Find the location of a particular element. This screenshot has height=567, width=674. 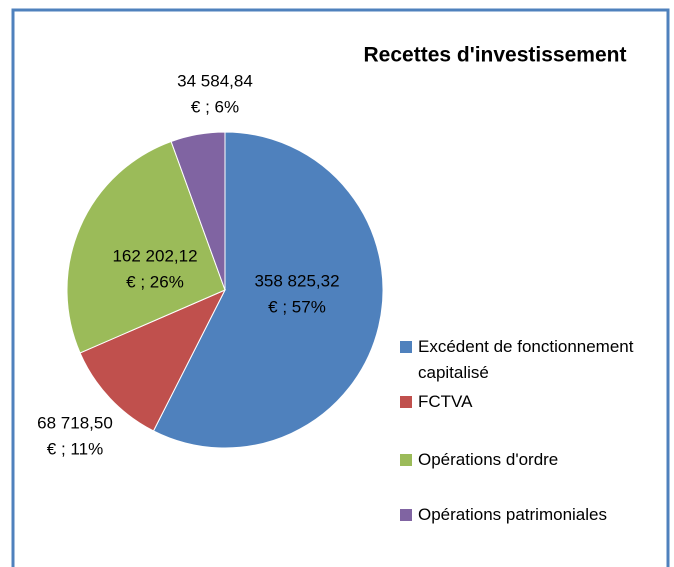

legend-entry: Opérations patrimoniales is located at coordinates (535, 515).